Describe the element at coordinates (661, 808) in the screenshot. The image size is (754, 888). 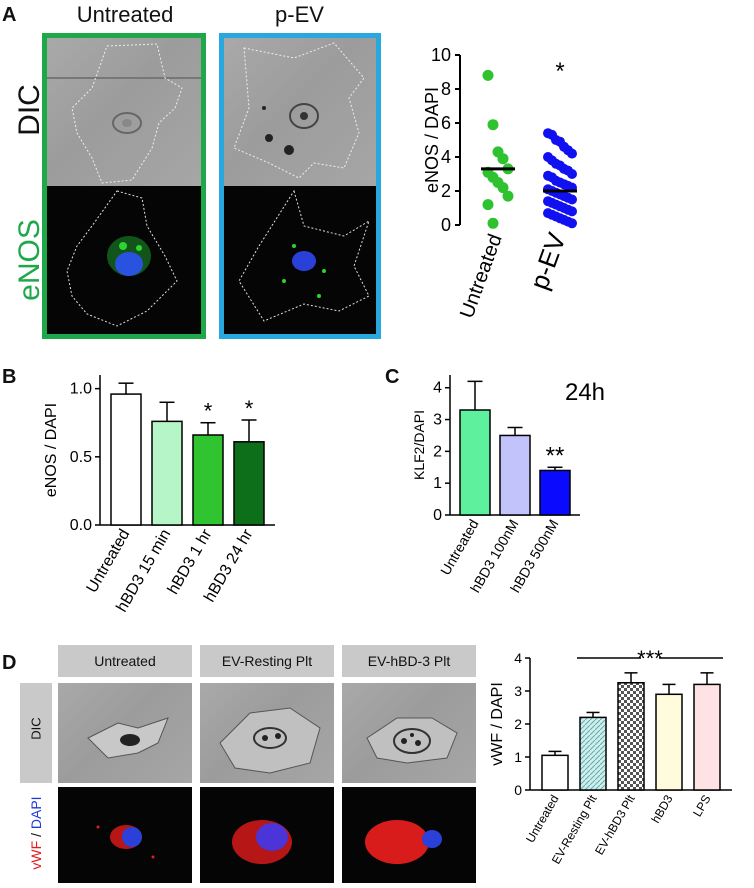
I see `chartD-x-tick-label: hBD3` at that location.